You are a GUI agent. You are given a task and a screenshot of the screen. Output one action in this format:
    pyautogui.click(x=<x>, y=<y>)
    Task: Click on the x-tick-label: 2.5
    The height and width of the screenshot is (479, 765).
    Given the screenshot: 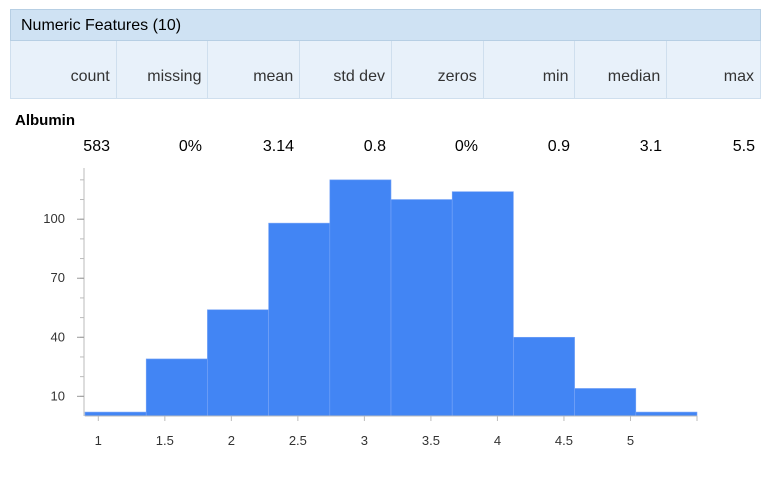 What is the action you would take?
    pyautogui.click(x=298, y=440)
    